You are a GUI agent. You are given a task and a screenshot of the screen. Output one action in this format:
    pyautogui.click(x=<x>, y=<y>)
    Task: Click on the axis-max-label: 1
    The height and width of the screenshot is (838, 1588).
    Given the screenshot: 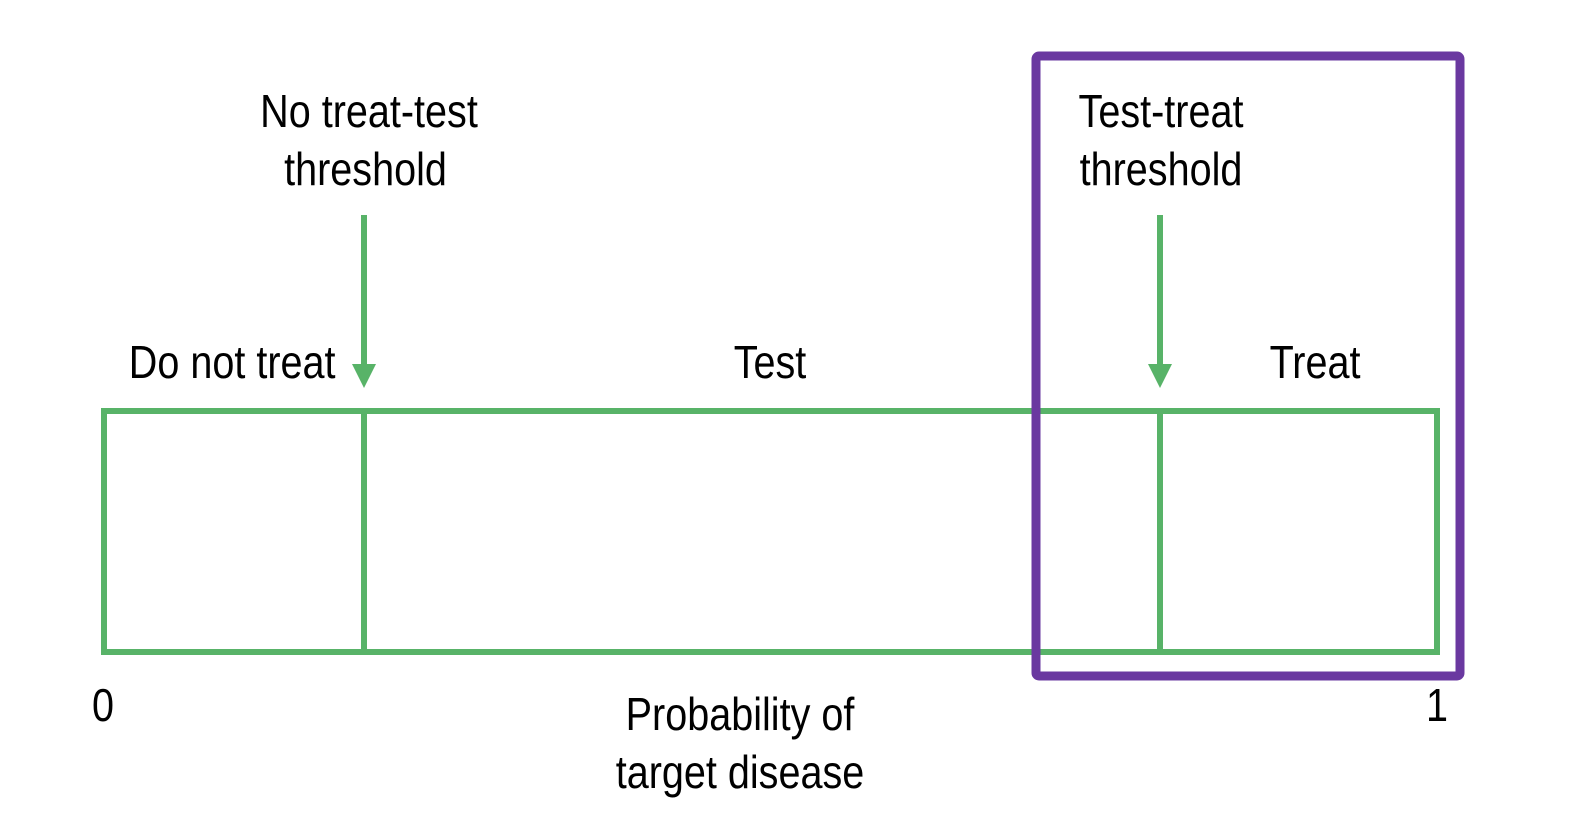 What is the action you would take?
    pyautogui.click(x=1437, y=705)
    